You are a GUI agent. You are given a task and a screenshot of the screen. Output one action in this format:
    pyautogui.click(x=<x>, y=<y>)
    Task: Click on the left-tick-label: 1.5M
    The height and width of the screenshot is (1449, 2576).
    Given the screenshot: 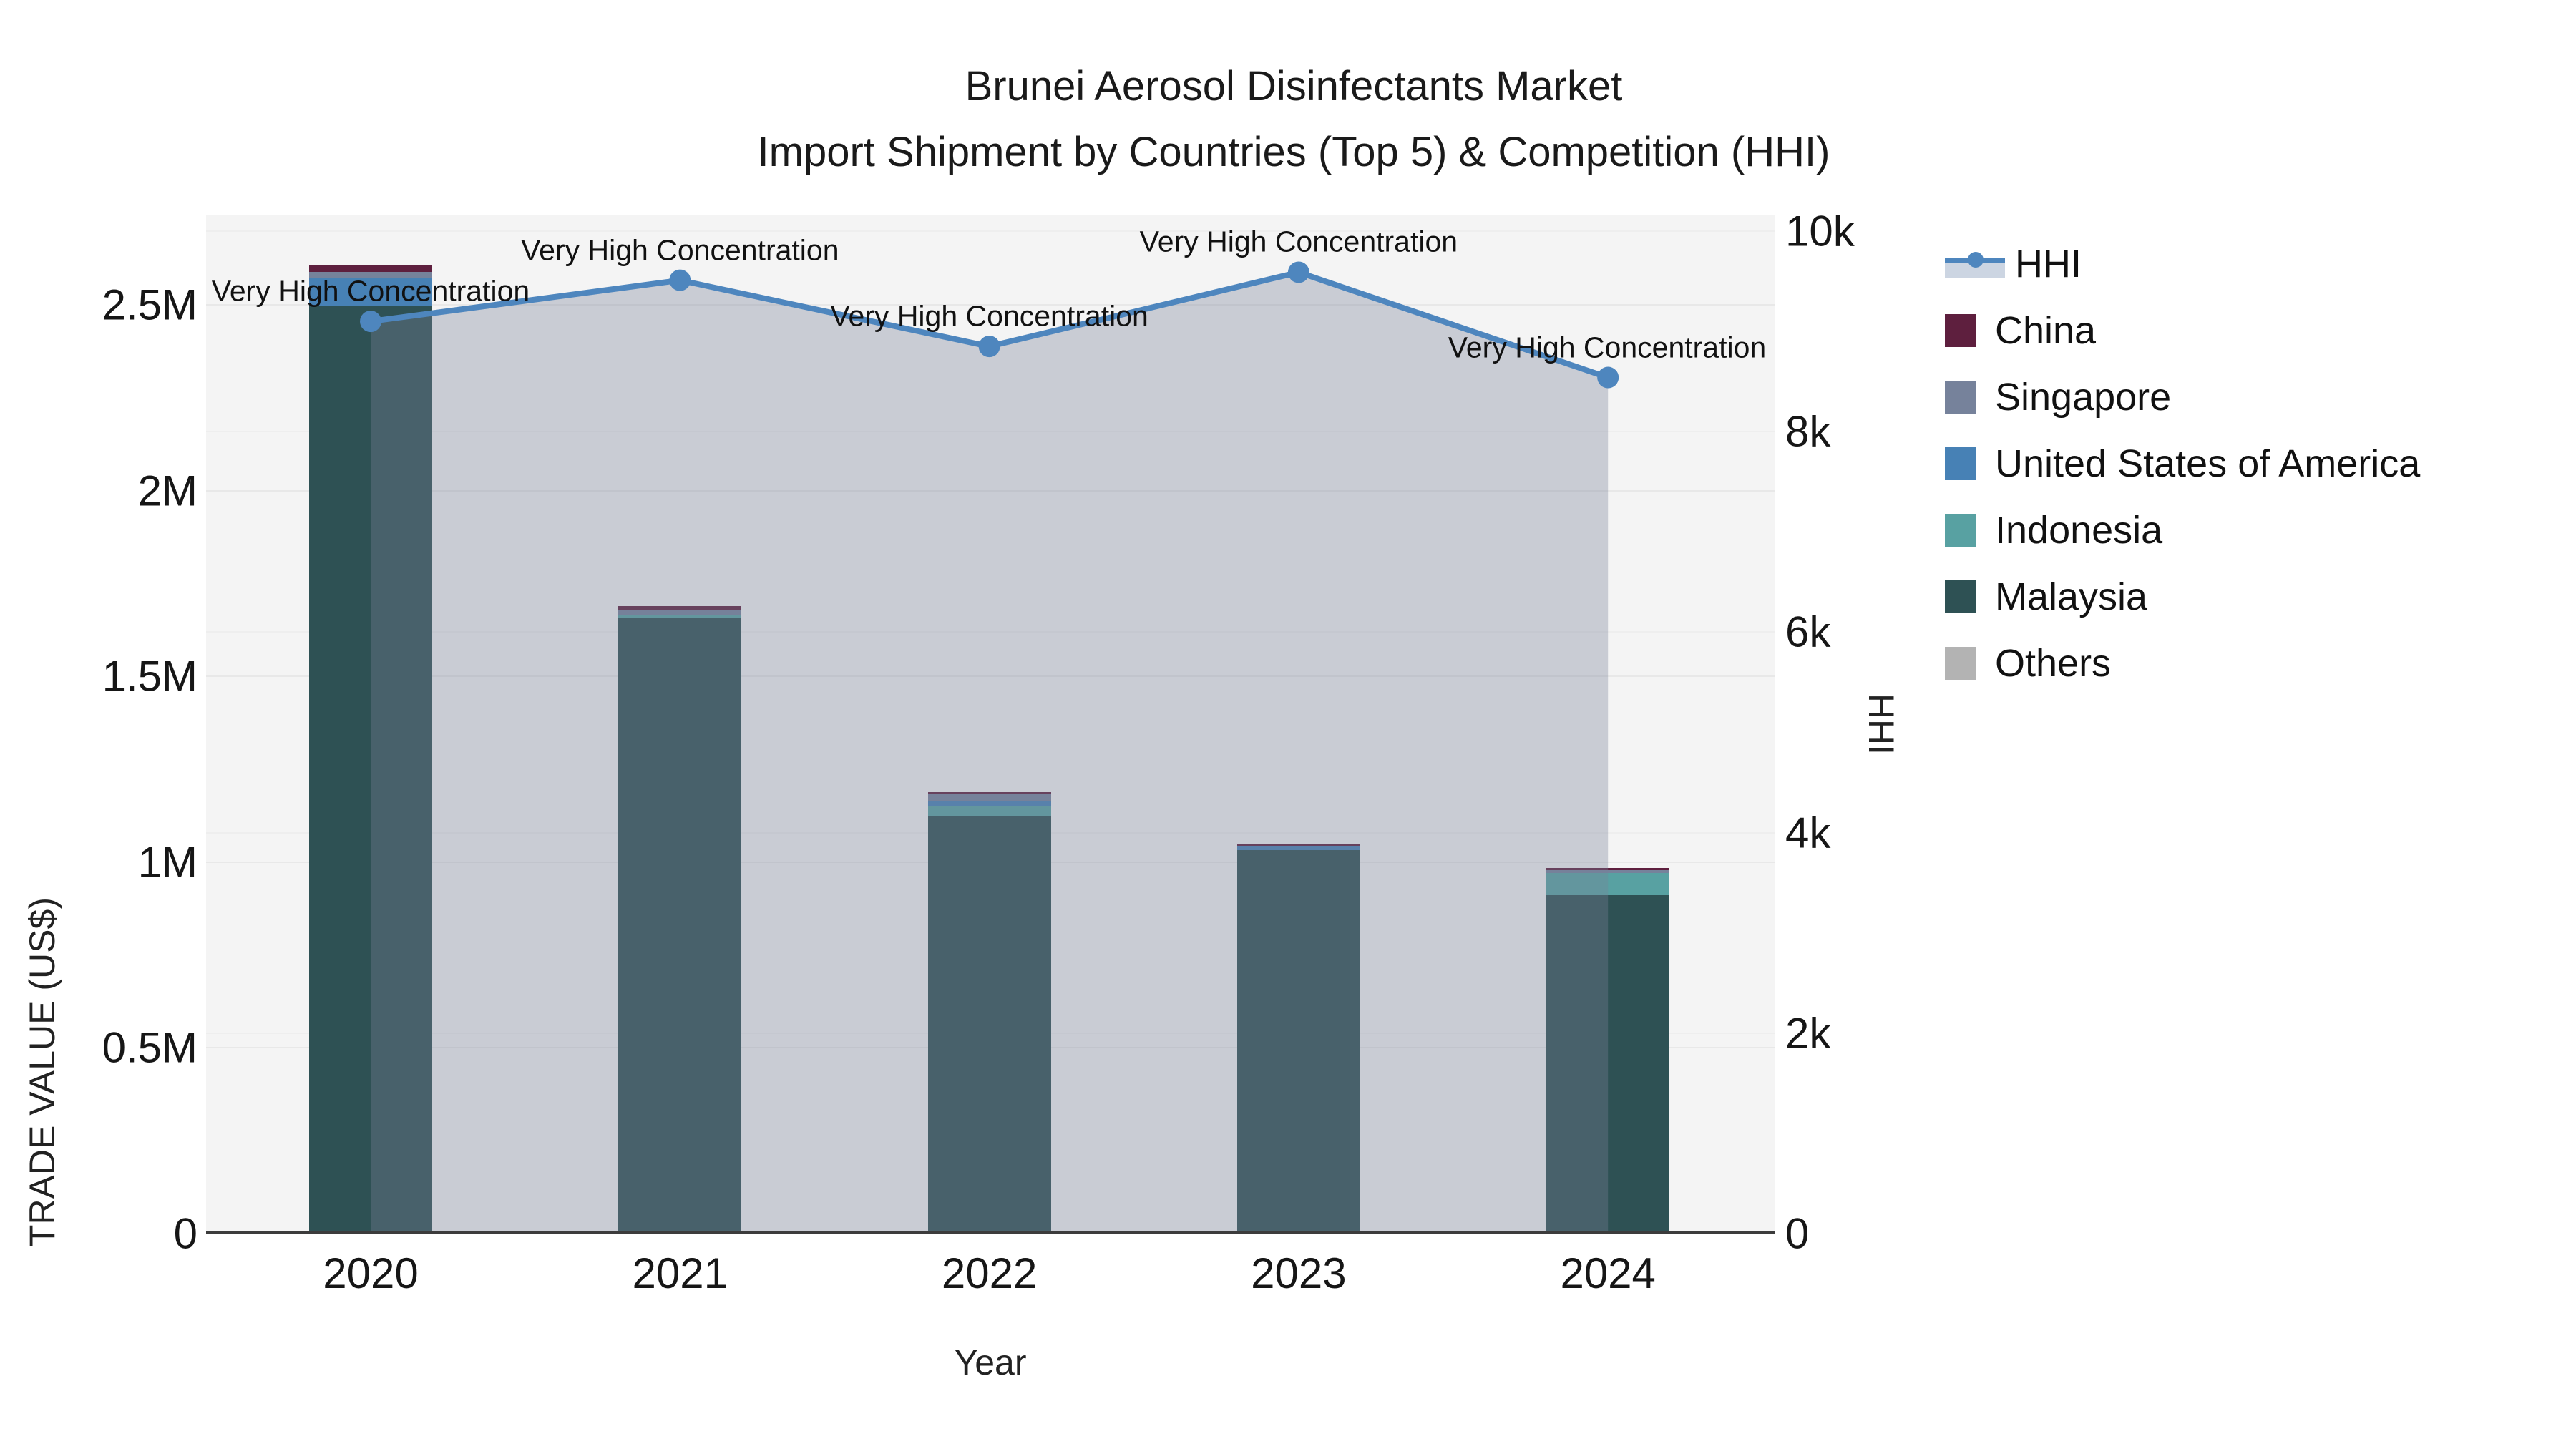 What is the action you would take?
    pyautogui.click(x=149, y=676)
    